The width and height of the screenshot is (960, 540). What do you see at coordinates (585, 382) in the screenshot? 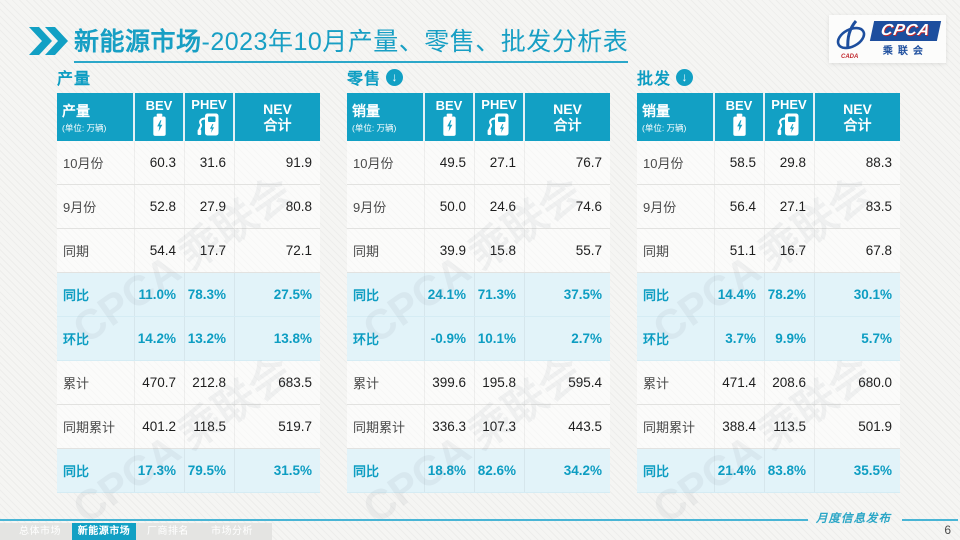
I see `table-cell: 595.4` at bounding box center [585, 382].